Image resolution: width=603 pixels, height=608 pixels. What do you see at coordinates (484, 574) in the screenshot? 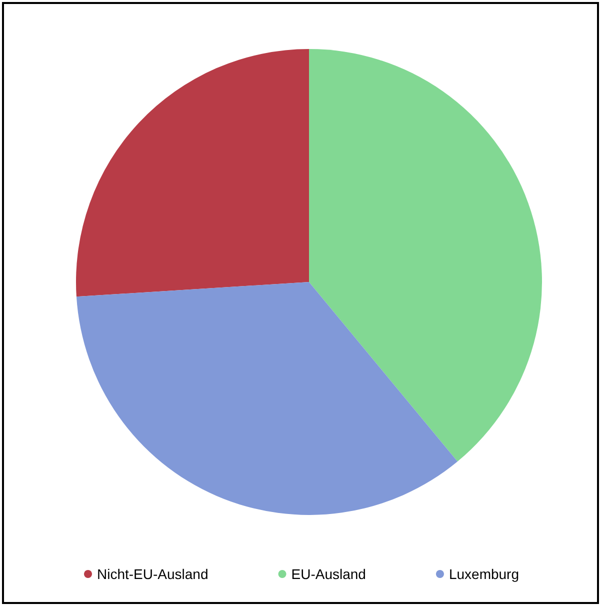
I see `legend-label: Luxemburg` at bounding box center [484, 574].